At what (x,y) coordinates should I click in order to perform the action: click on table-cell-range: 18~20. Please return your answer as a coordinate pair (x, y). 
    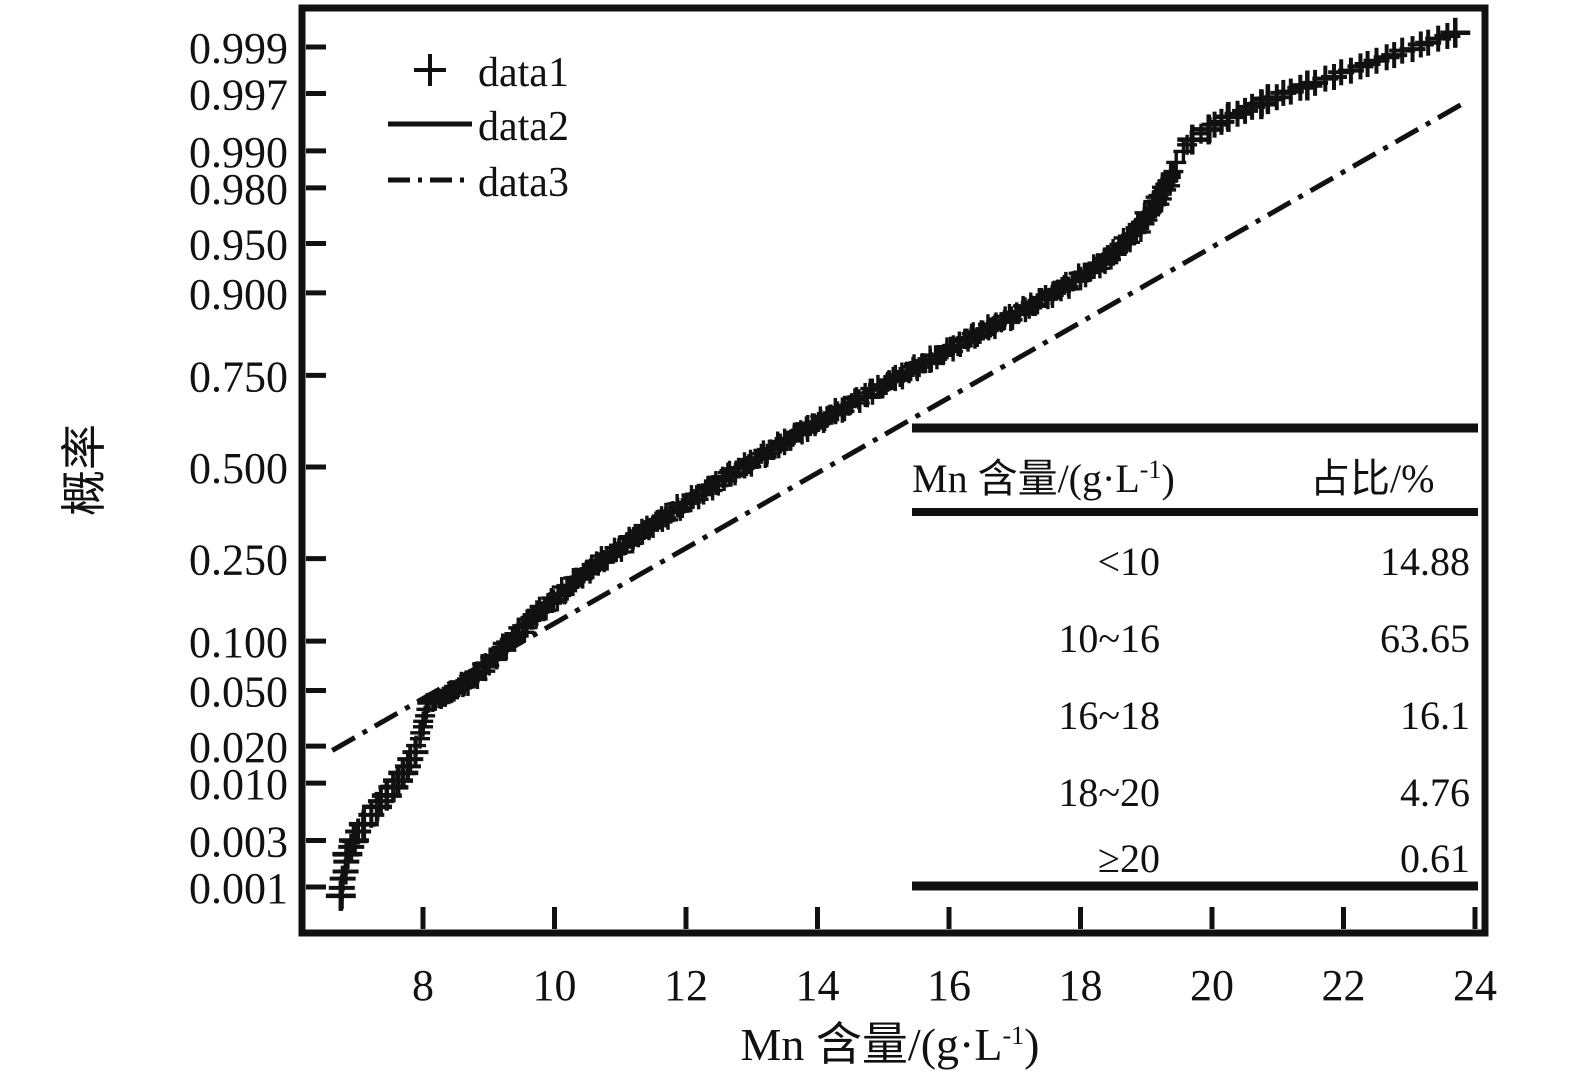
    Looking at the image, I should click on (1109, 792).